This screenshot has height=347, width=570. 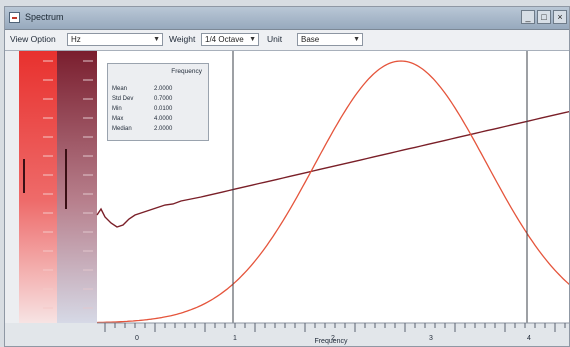 I want to click on legend-row-label: Mean, so click(x=120, y=89).